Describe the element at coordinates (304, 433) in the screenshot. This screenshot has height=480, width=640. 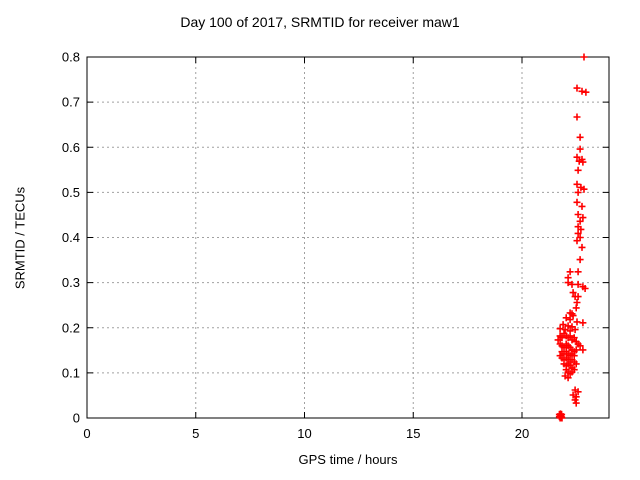
I see `x-tick-label: 10` at that location.